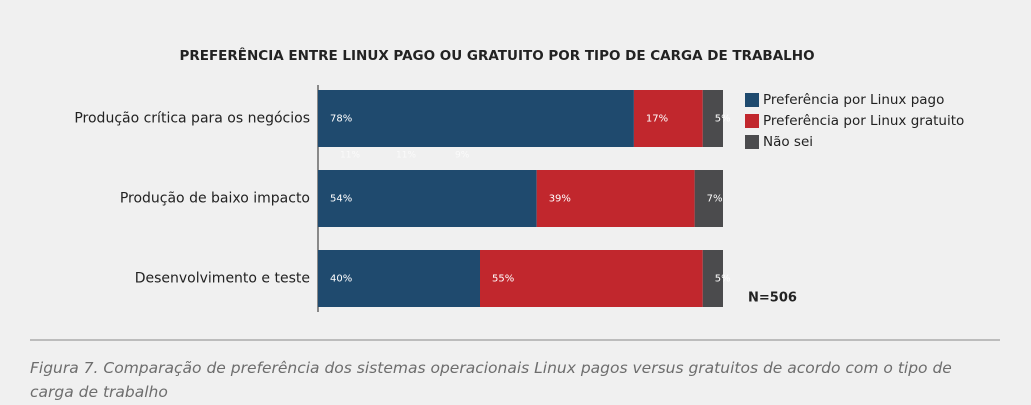  Describe the element at coordinates (215, 199) in the screenshot. I see `category-label: Produção de baixo impacto` at that location.